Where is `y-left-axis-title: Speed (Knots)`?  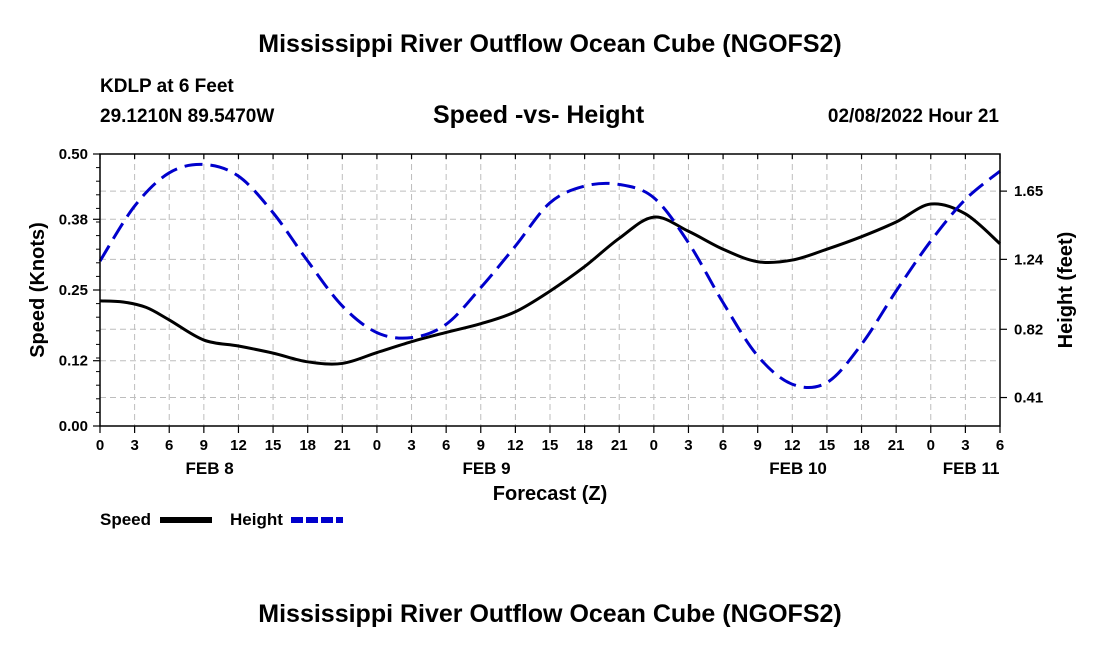
y-left-axis-title: Speed (Knots) is located at coordinates (38, 290).